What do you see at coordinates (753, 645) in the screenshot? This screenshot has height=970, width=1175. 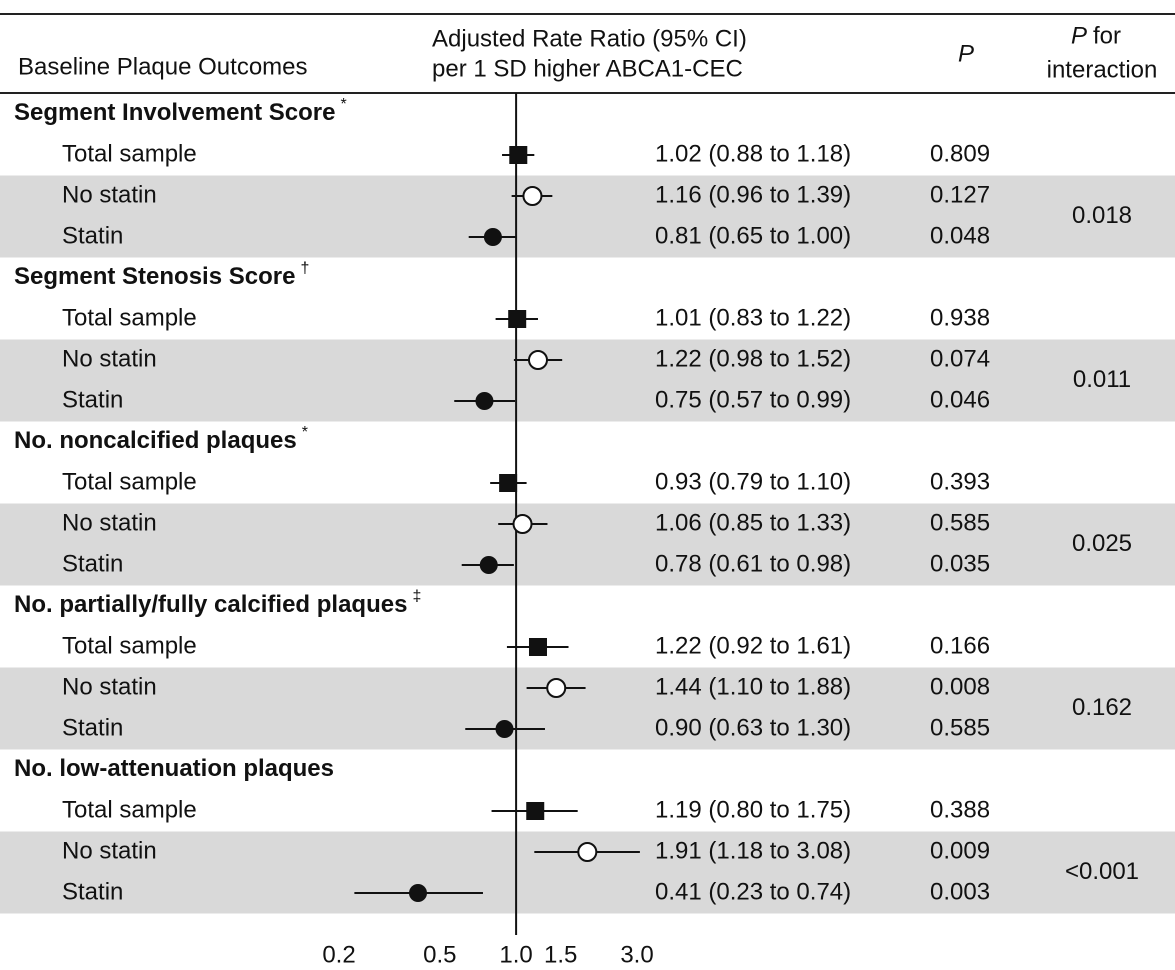 I see `ci-label: 1.22 (0.92 to 1.61)` at bounding box center [753, 645].